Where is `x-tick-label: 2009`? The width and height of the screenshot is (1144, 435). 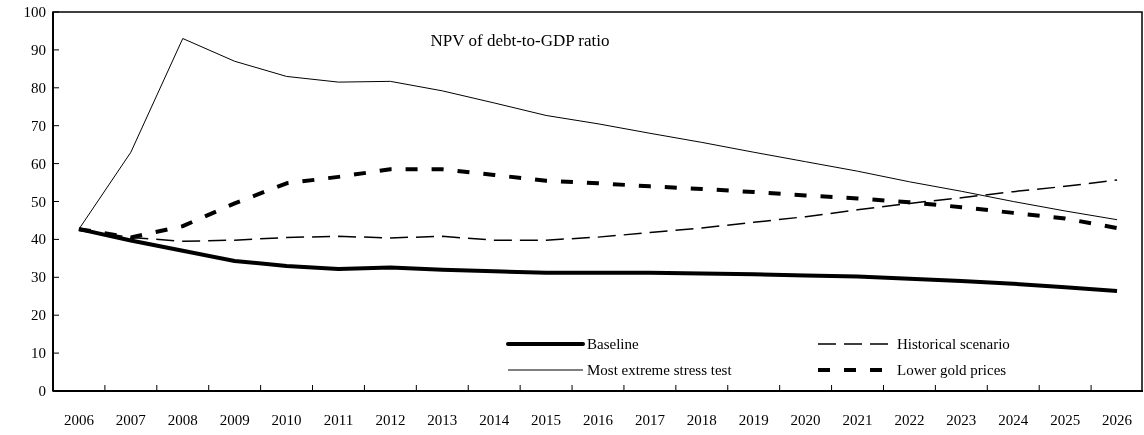 x-tick-label: 2009 is located at coordinates (234, 420).